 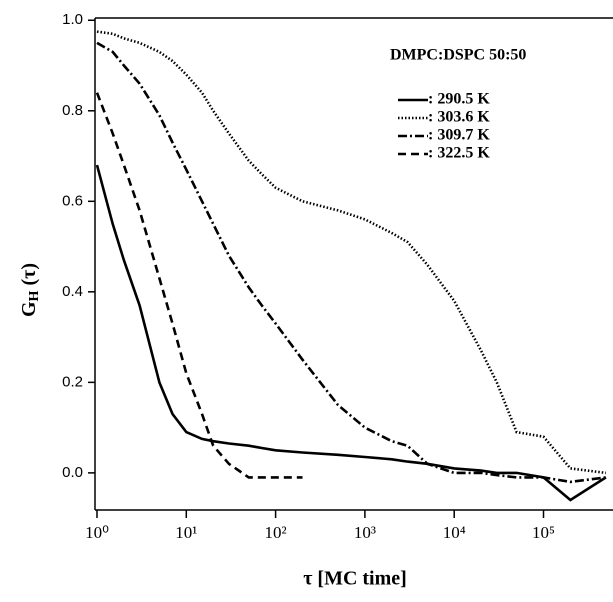 I want to click on y-label-arg: (τ), so click(x=29, y=274).